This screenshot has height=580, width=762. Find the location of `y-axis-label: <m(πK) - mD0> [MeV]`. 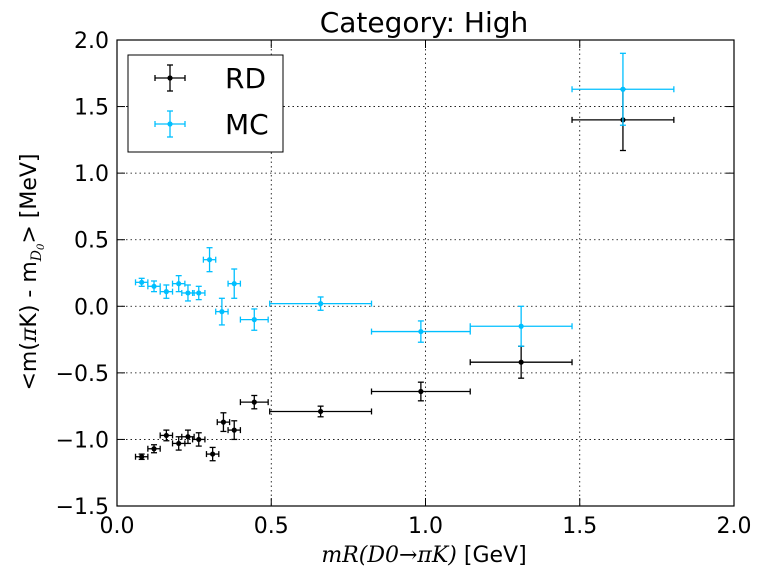

y-axis-label: <m(πK) - mD0> [MeV] is located at coordinates (32, 271).